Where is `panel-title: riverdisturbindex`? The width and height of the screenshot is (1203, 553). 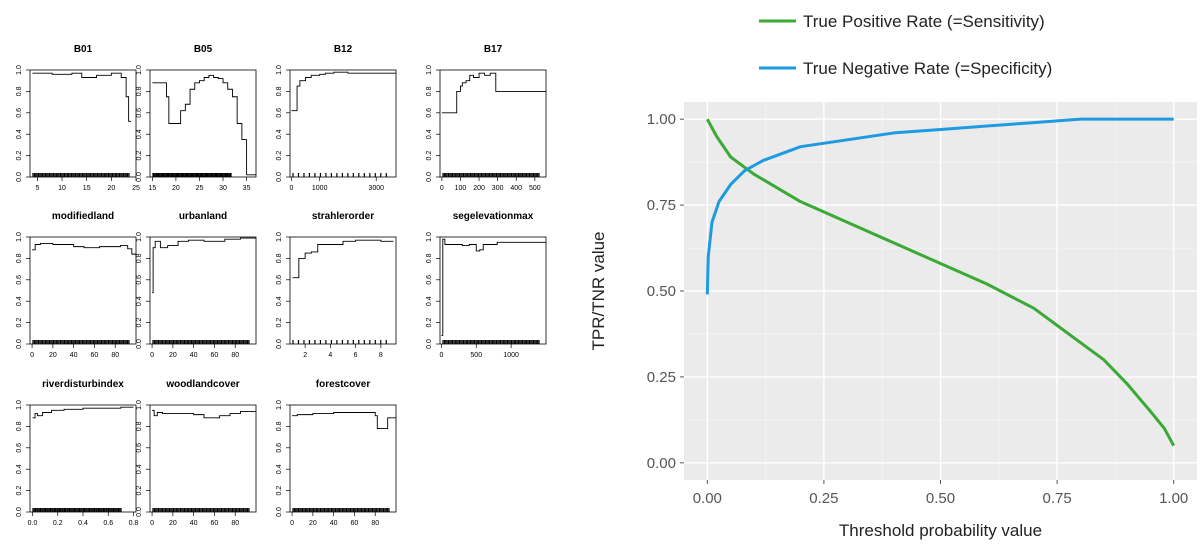
panel-title: riverdisturbindex is located at coordinates (83, 384).